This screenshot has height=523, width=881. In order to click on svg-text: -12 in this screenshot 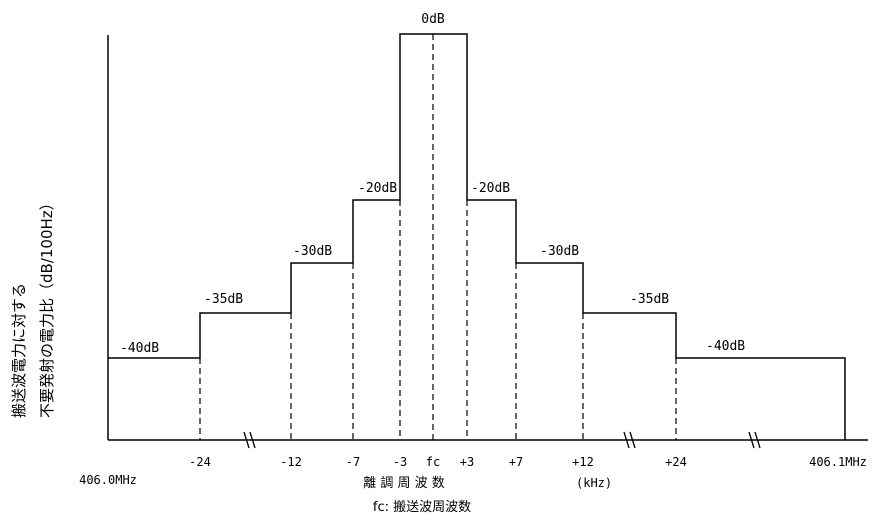, I will do `click(291, 462)`.